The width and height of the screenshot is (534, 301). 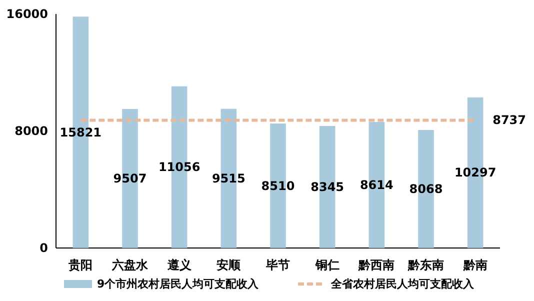 I want to click on data-label: 9515, so click(x=229, y=178).